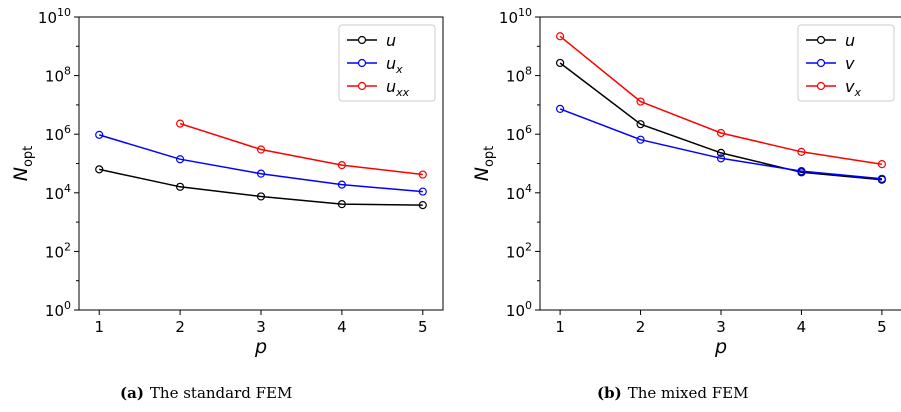 This screenshot has height=412, width=901. I want to click on caption-b: (b) The mixed FEM, so click(672, 393).